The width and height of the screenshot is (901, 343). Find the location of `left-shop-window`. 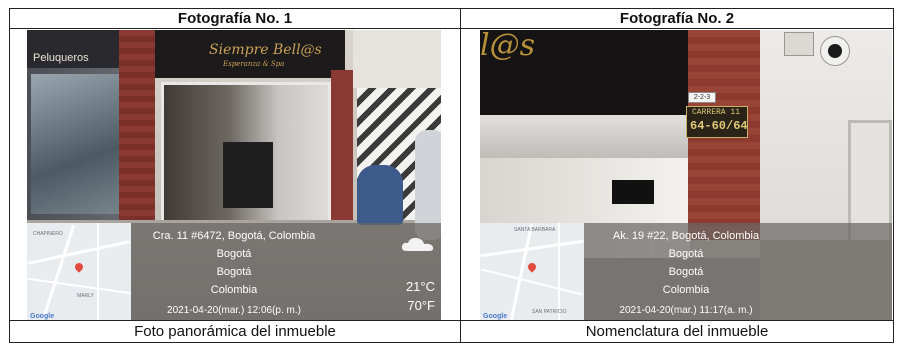

left-shop-window is located at coordinates (79, 144).